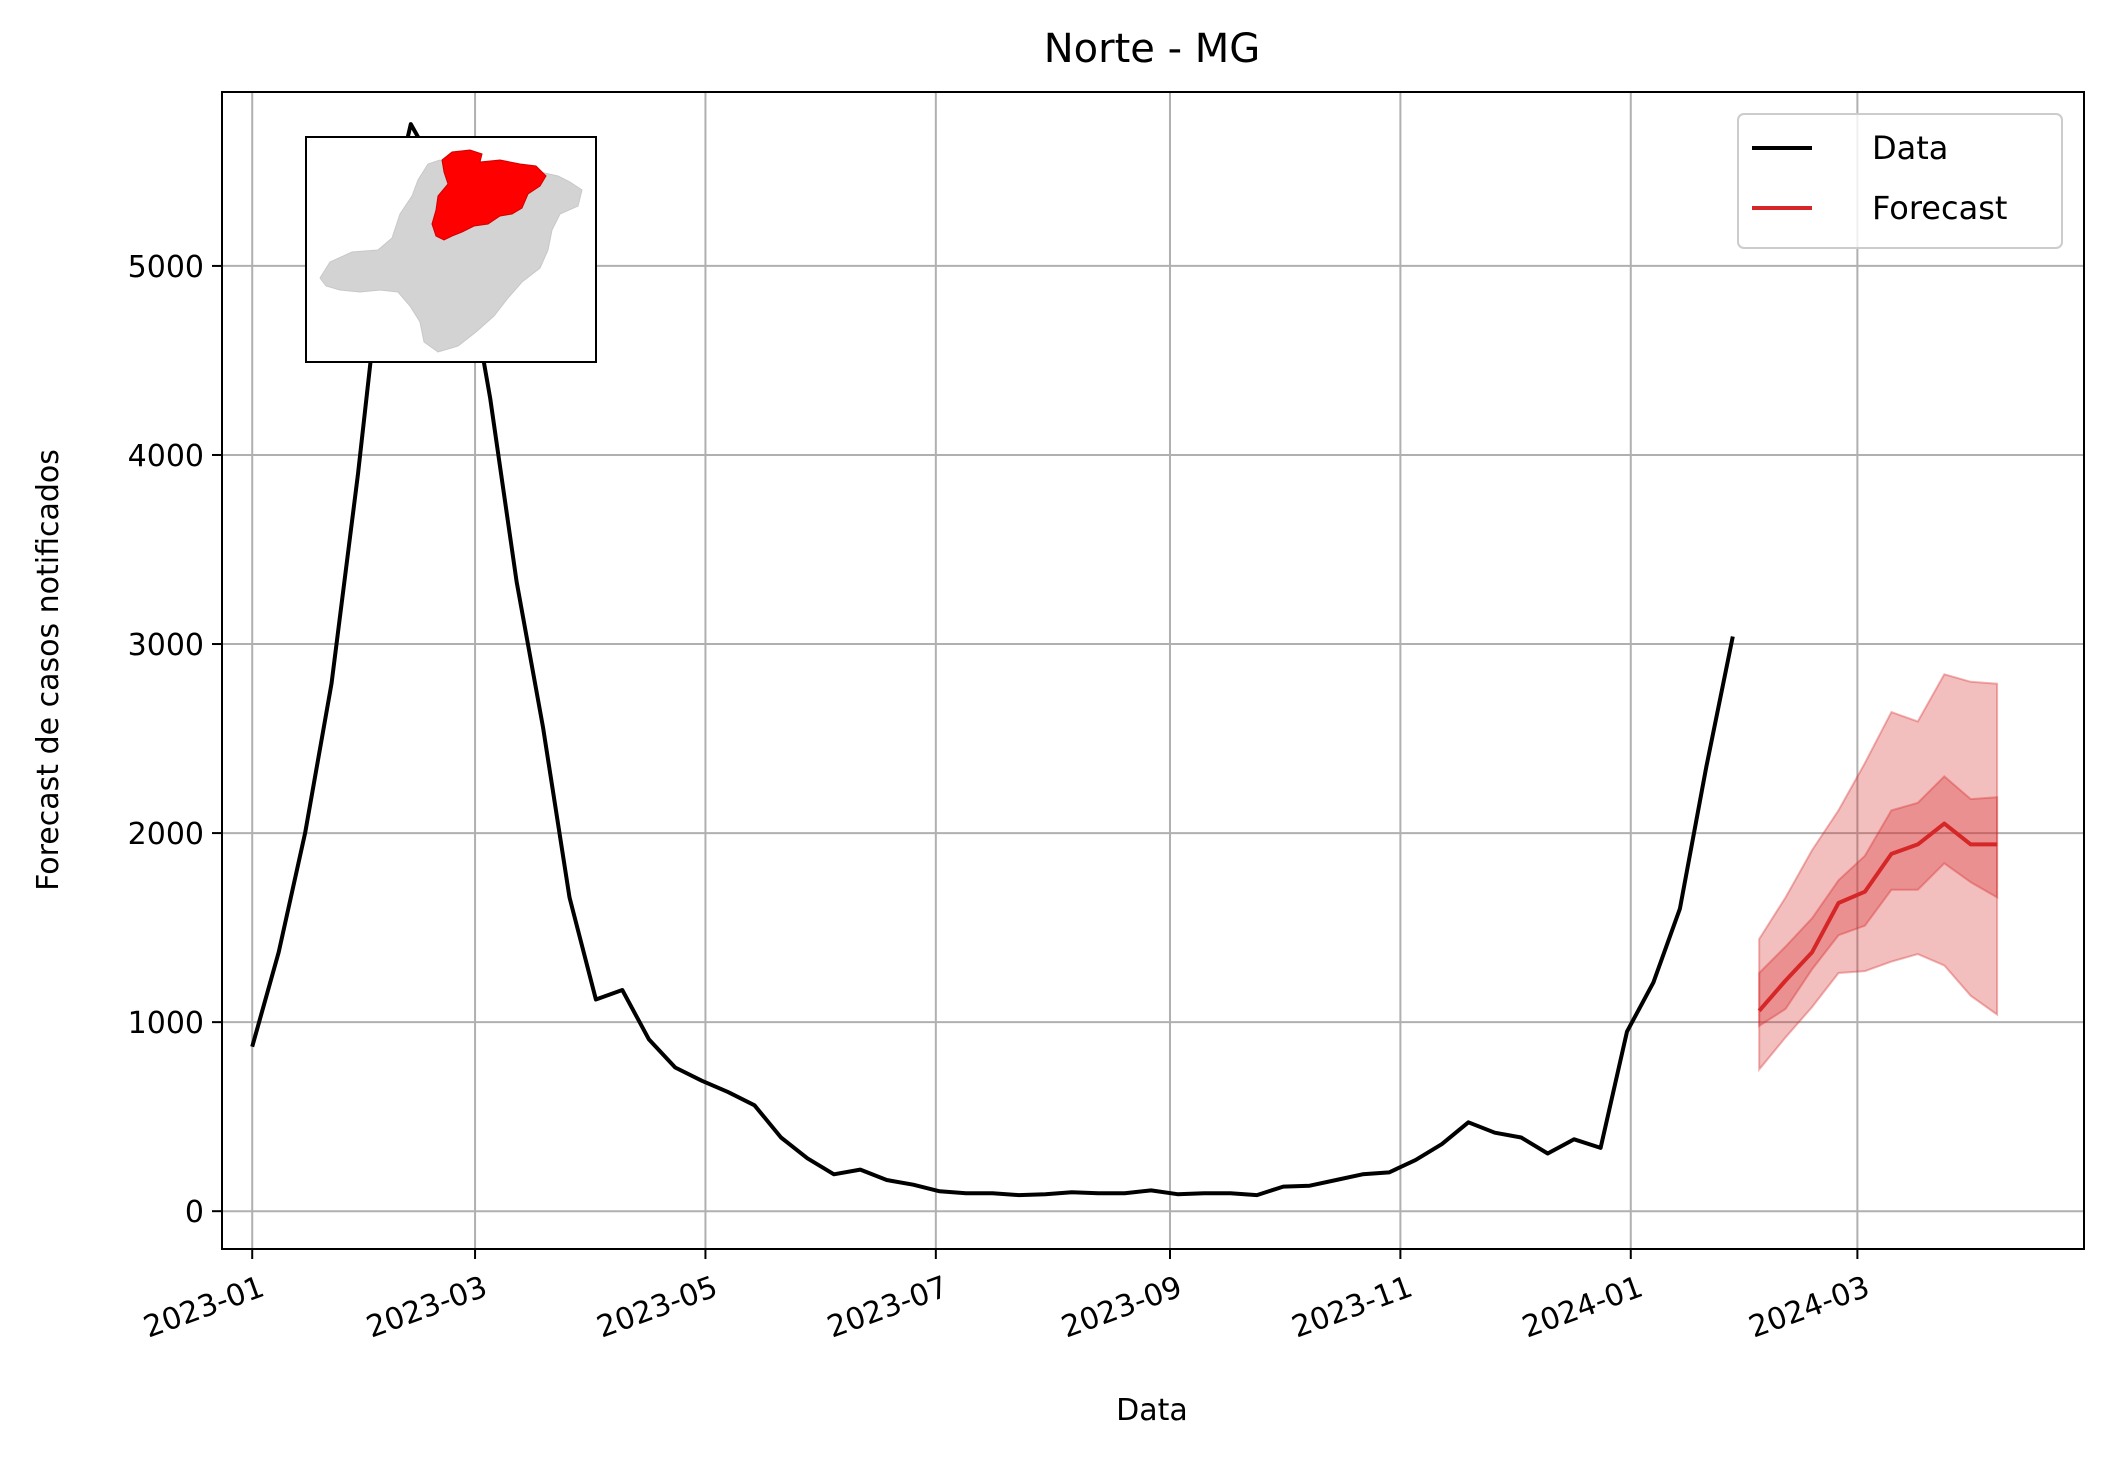  I want to click on y-tick-label: 4000, so click(166, 456).